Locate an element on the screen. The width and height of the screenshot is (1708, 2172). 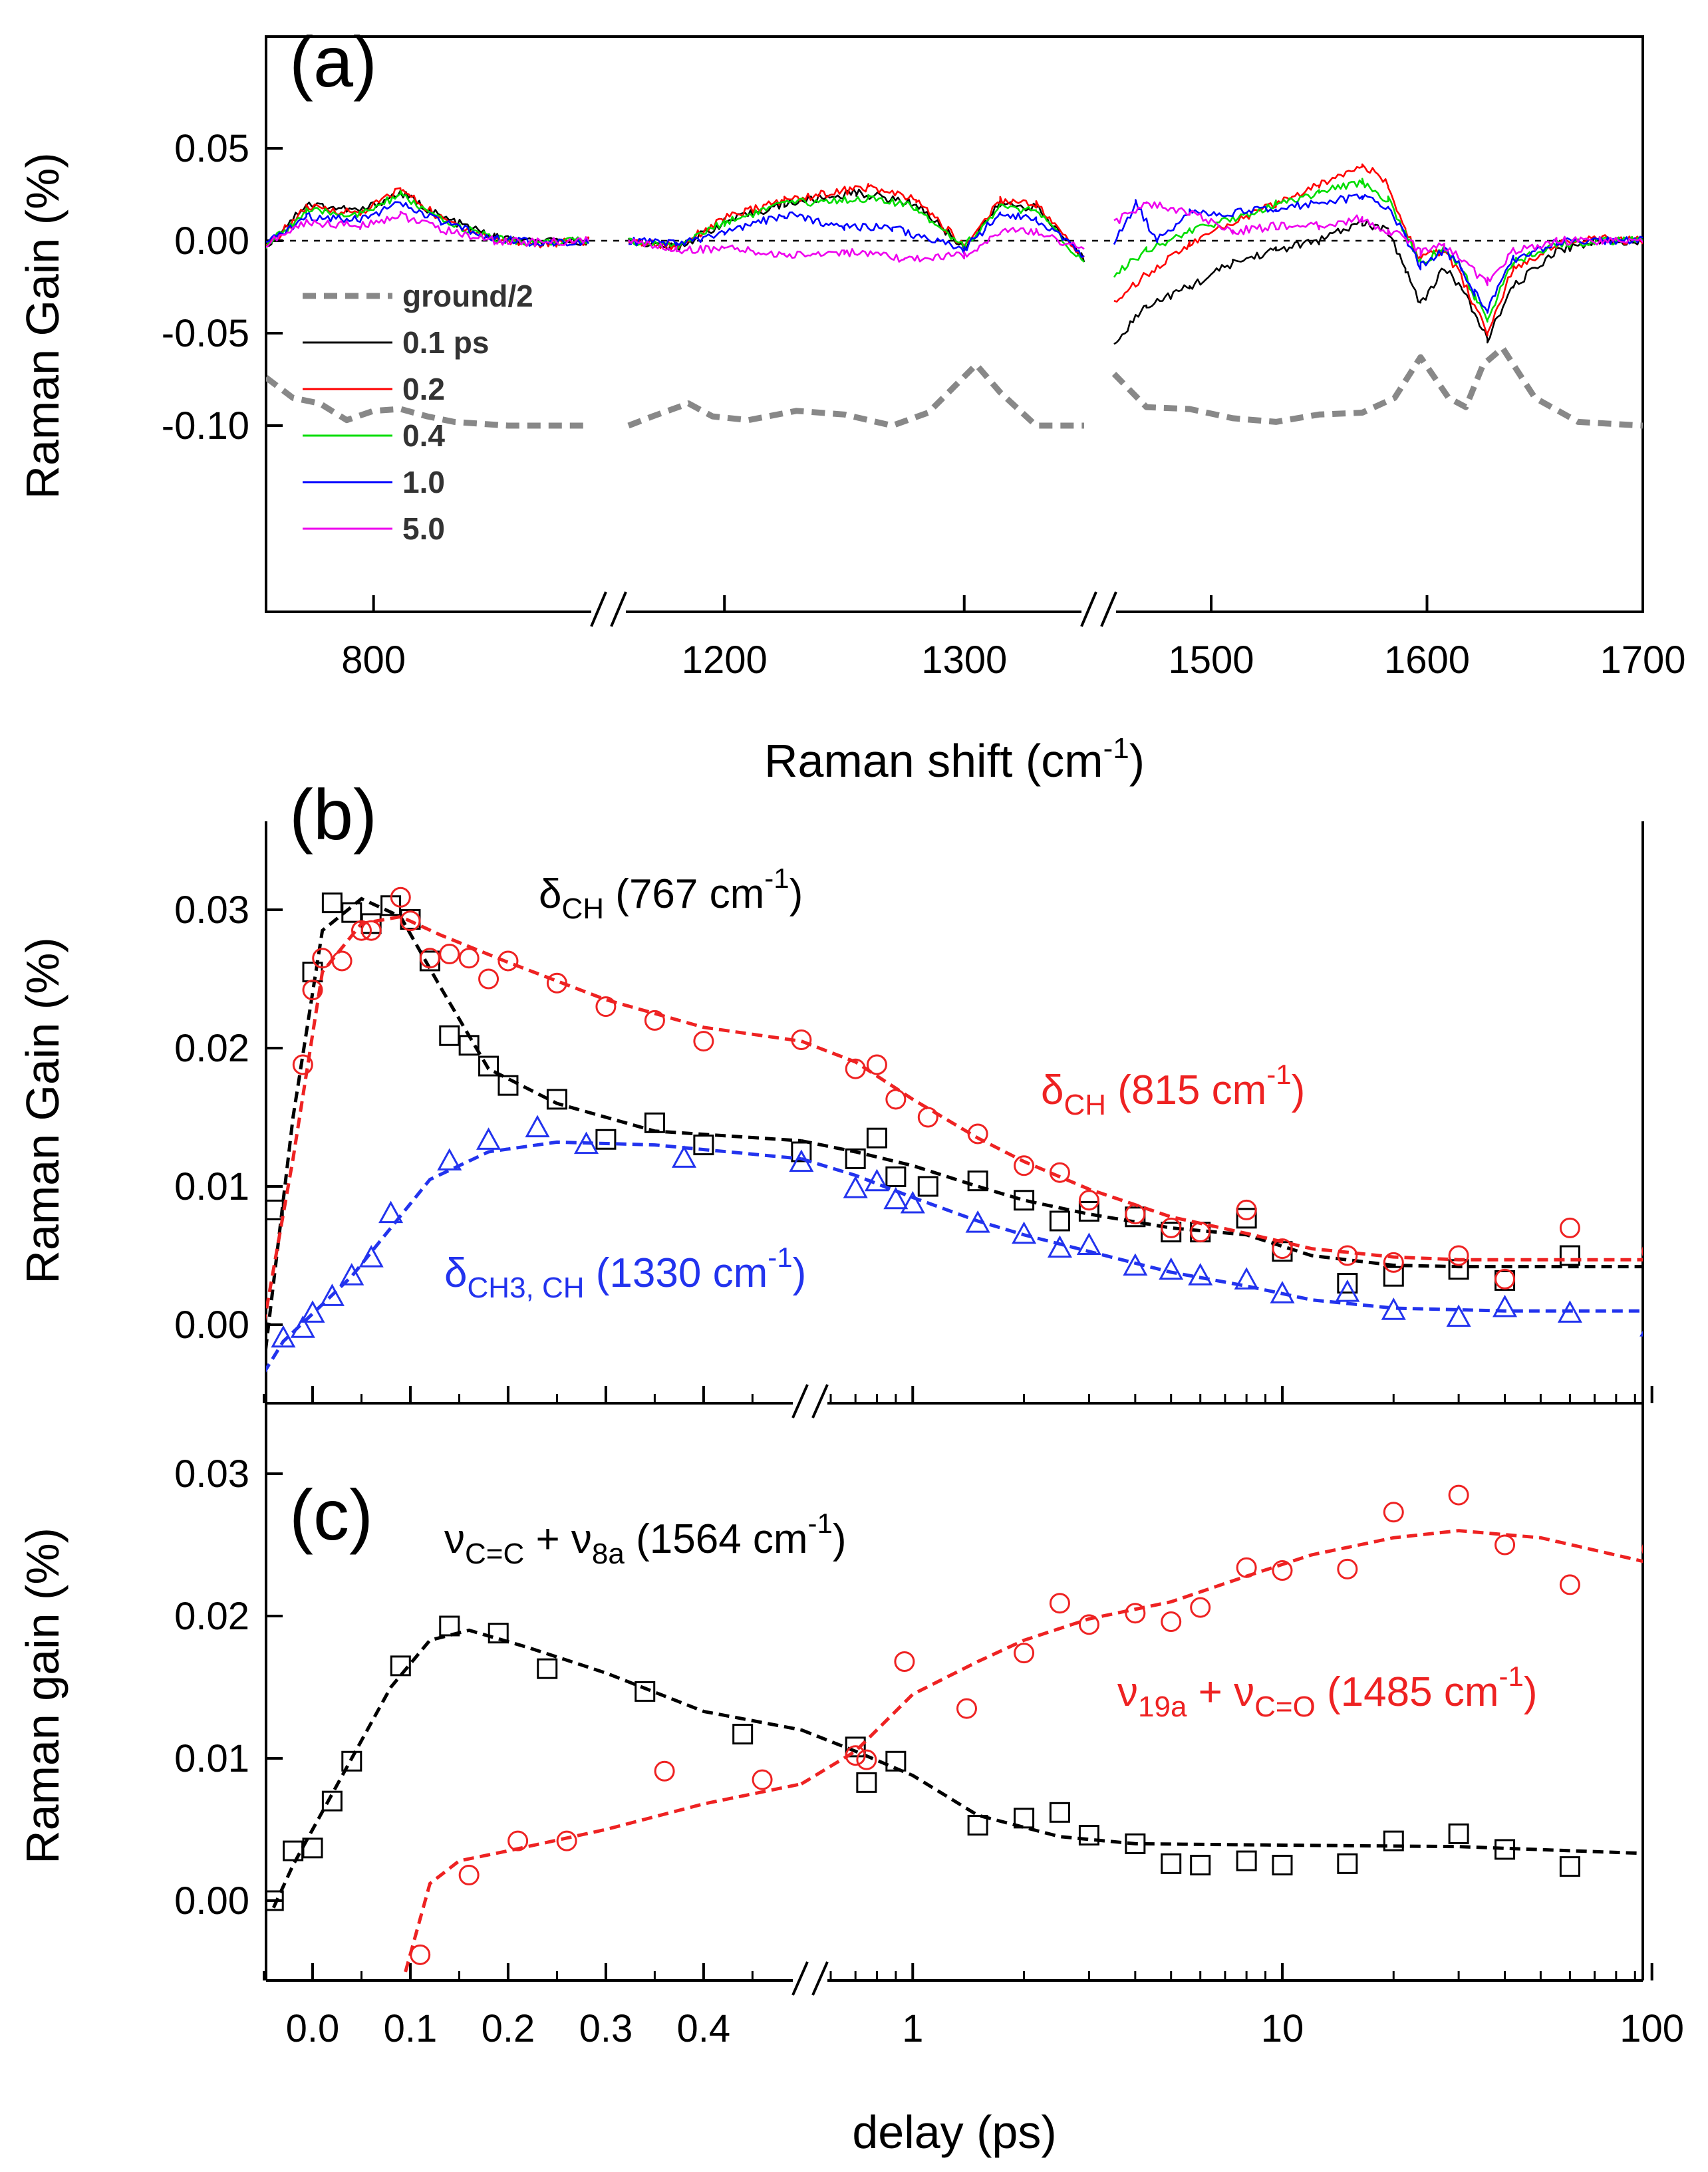
a-ytick-label: 0.05 is located at coordinates (211, 148).